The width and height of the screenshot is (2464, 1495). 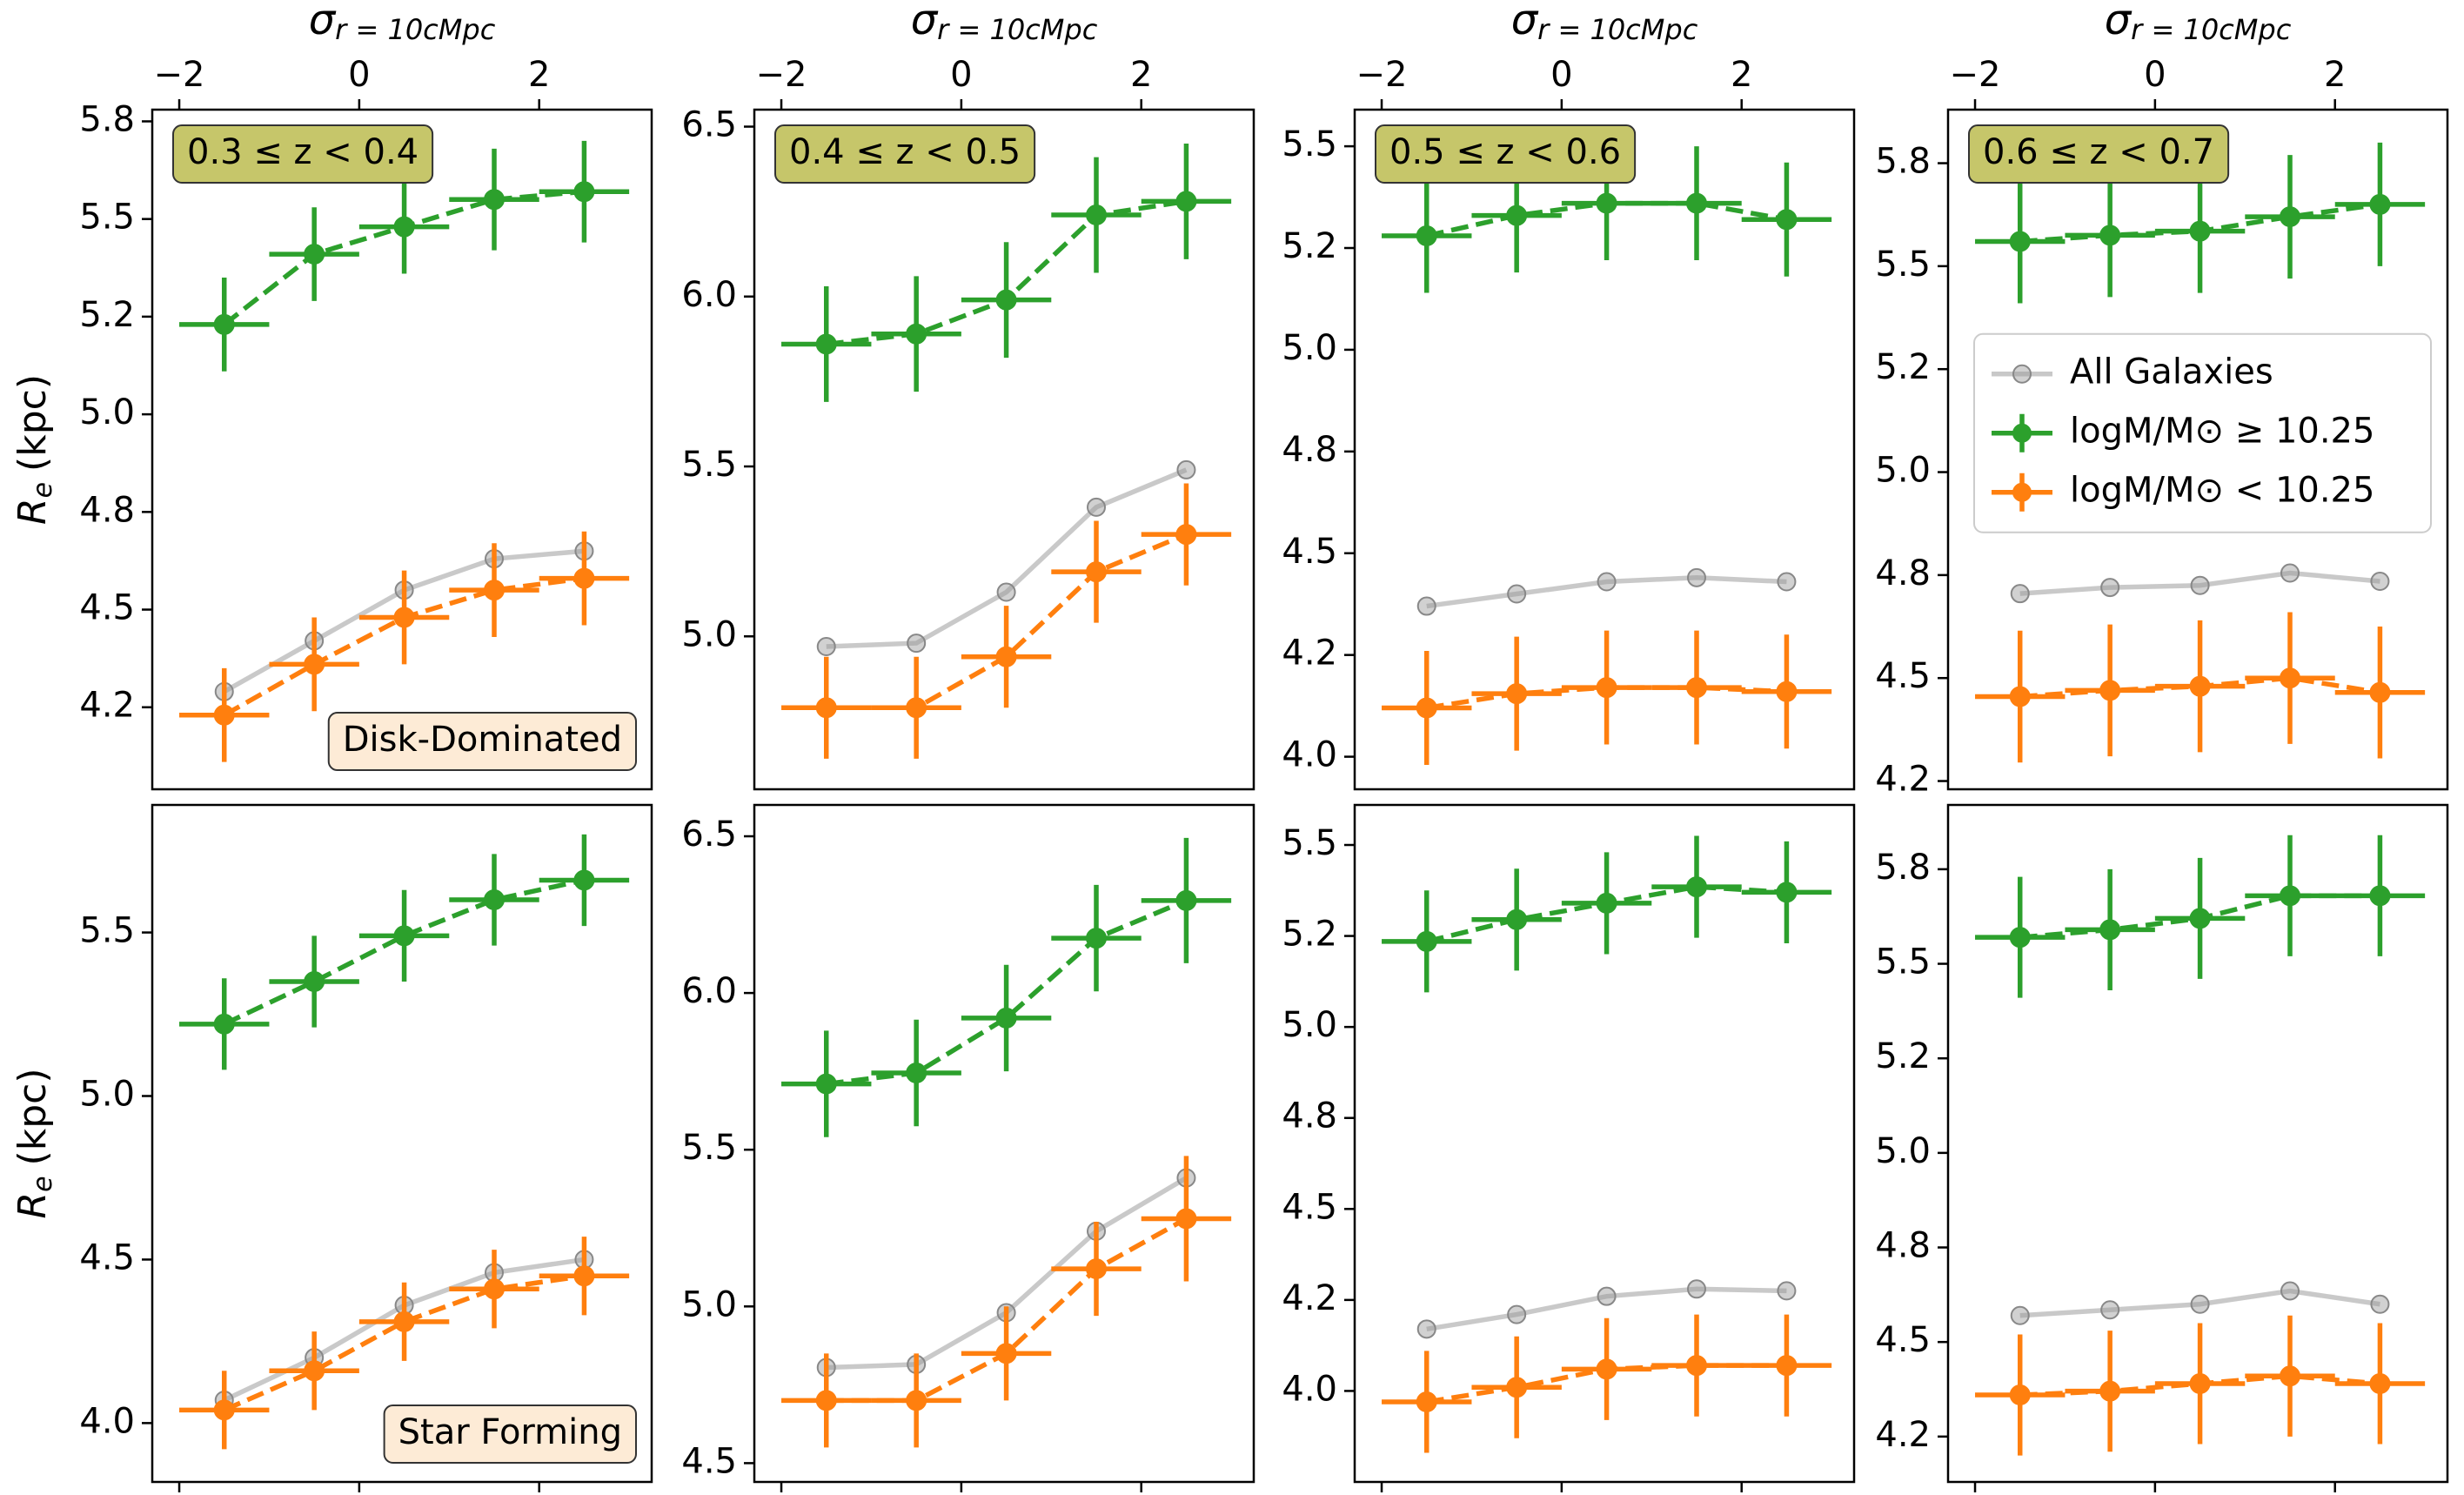 I want to click on y-tick-label: 6.0, so click(x=709, y=991).